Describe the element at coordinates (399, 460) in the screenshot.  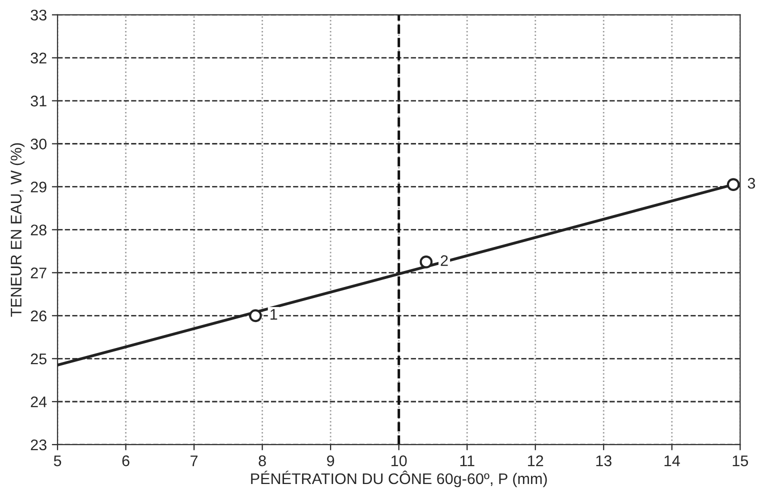
I see `x-tick-label: 10` at that location.